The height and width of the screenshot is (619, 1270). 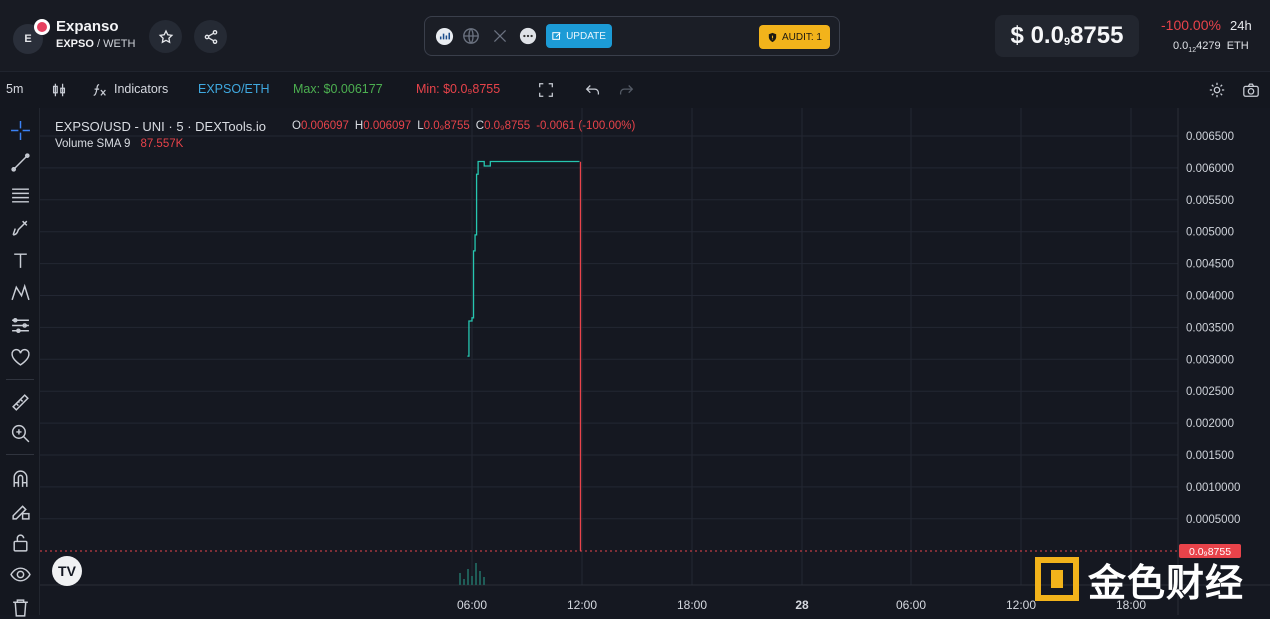 I want to click on pattern-tool, so click(x=20, y=292).